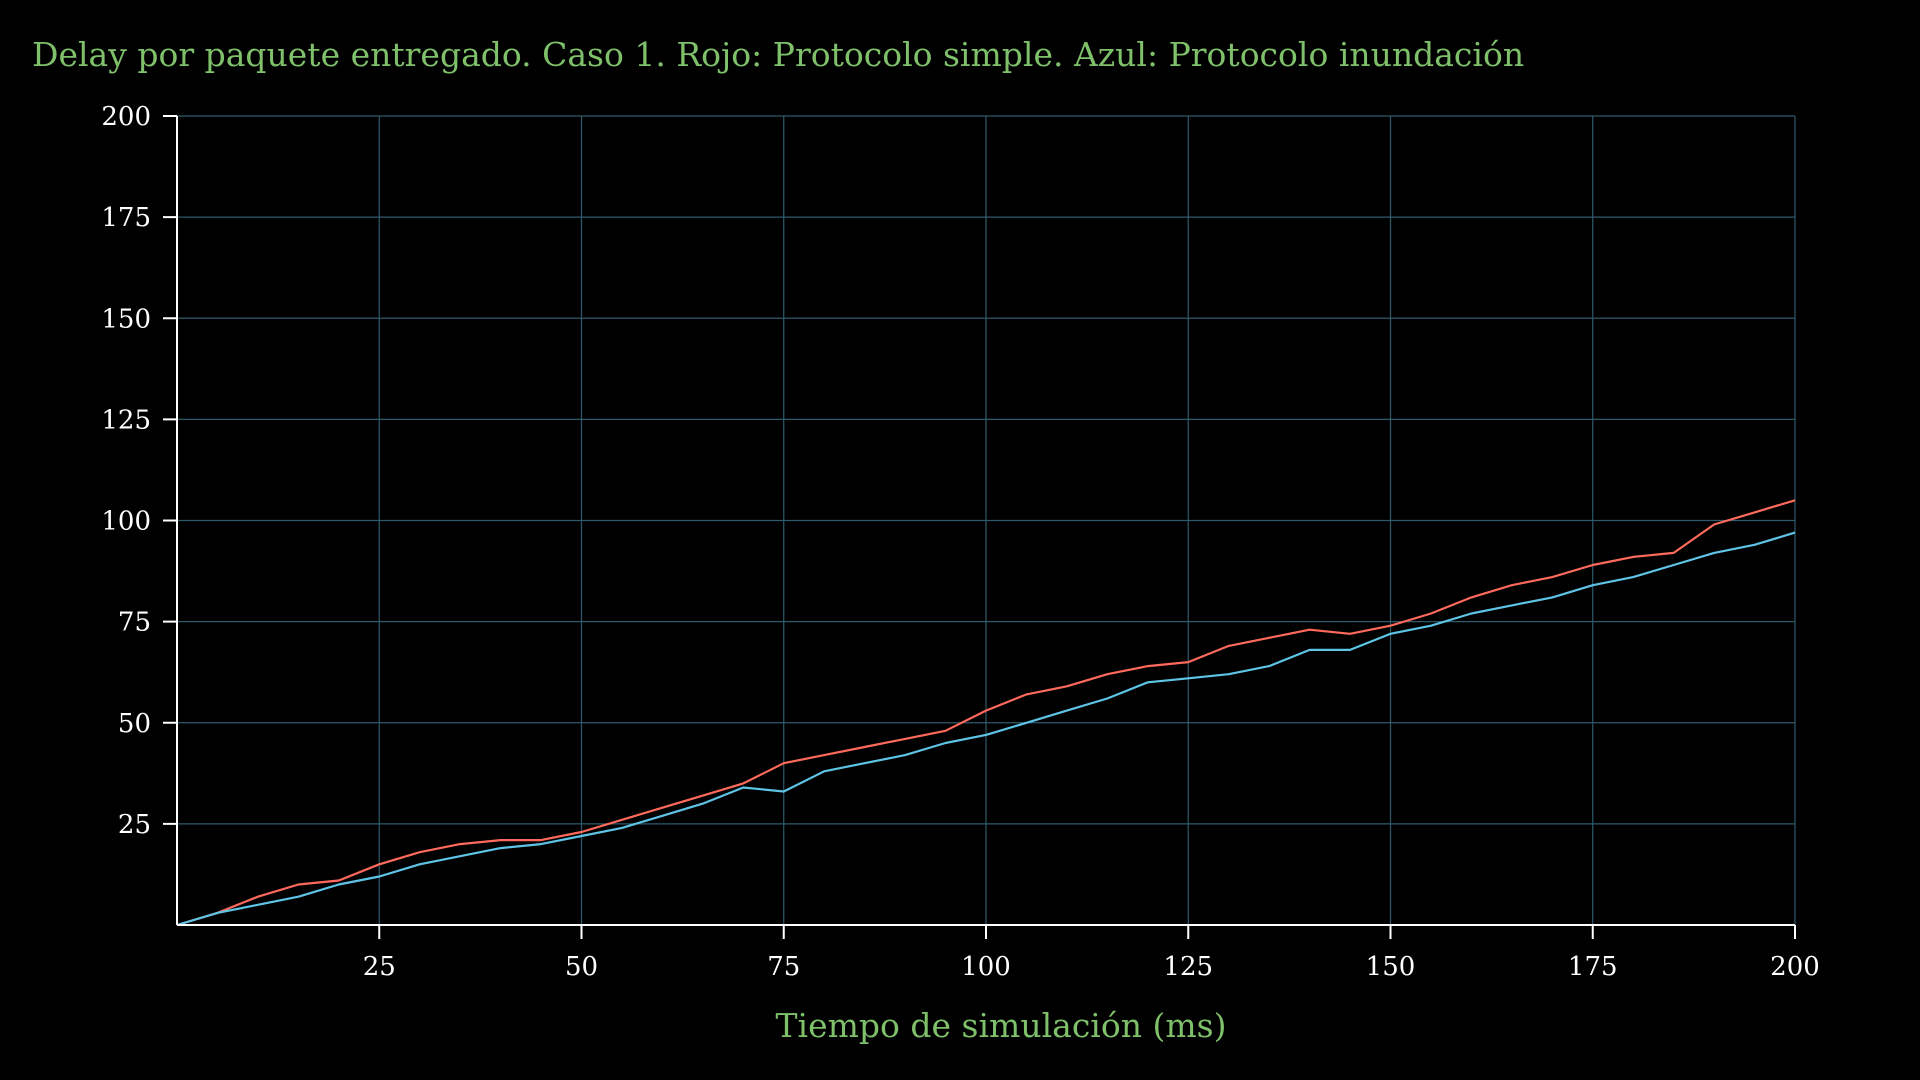  I want to click on x-tick-label: 75, so click(783, 967).